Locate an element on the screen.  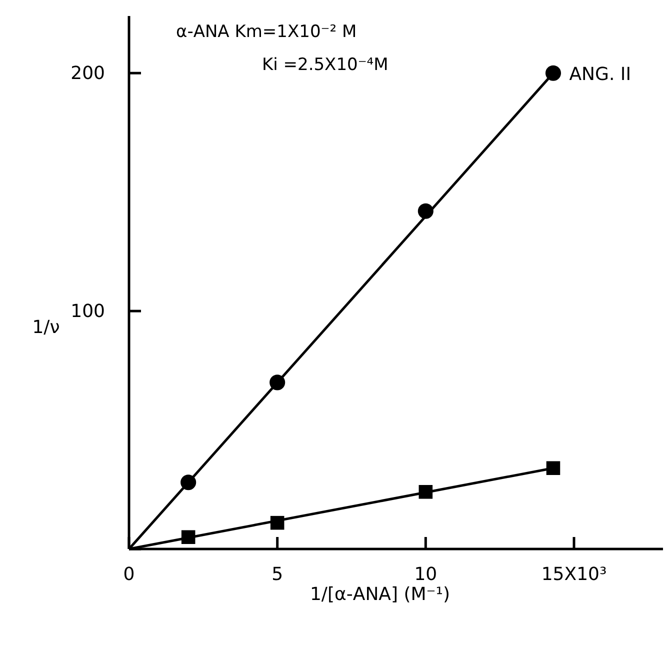
x-axis-title: 1/[α-ANA] (M⁻¹) is located at coordinates (380, 594).